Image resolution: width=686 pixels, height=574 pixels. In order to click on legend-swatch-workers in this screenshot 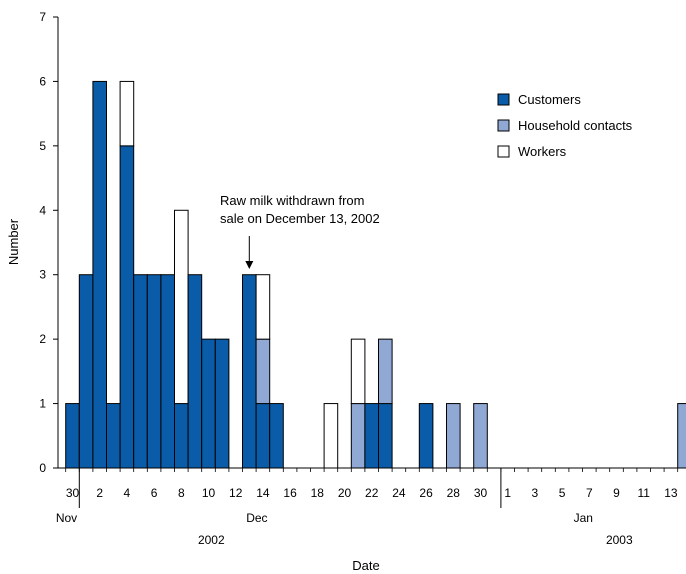, I will do `click(503, 151)`.